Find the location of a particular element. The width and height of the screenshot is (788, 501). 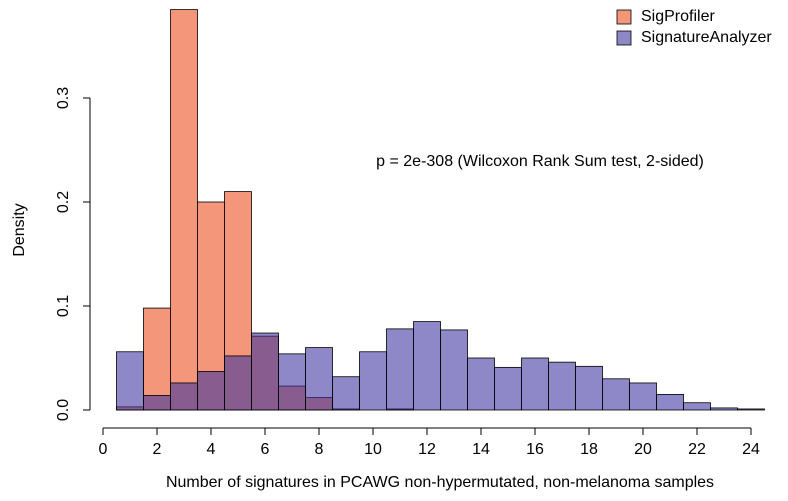

y-tick-label: 0.2 is located at coordinates (63, 202).